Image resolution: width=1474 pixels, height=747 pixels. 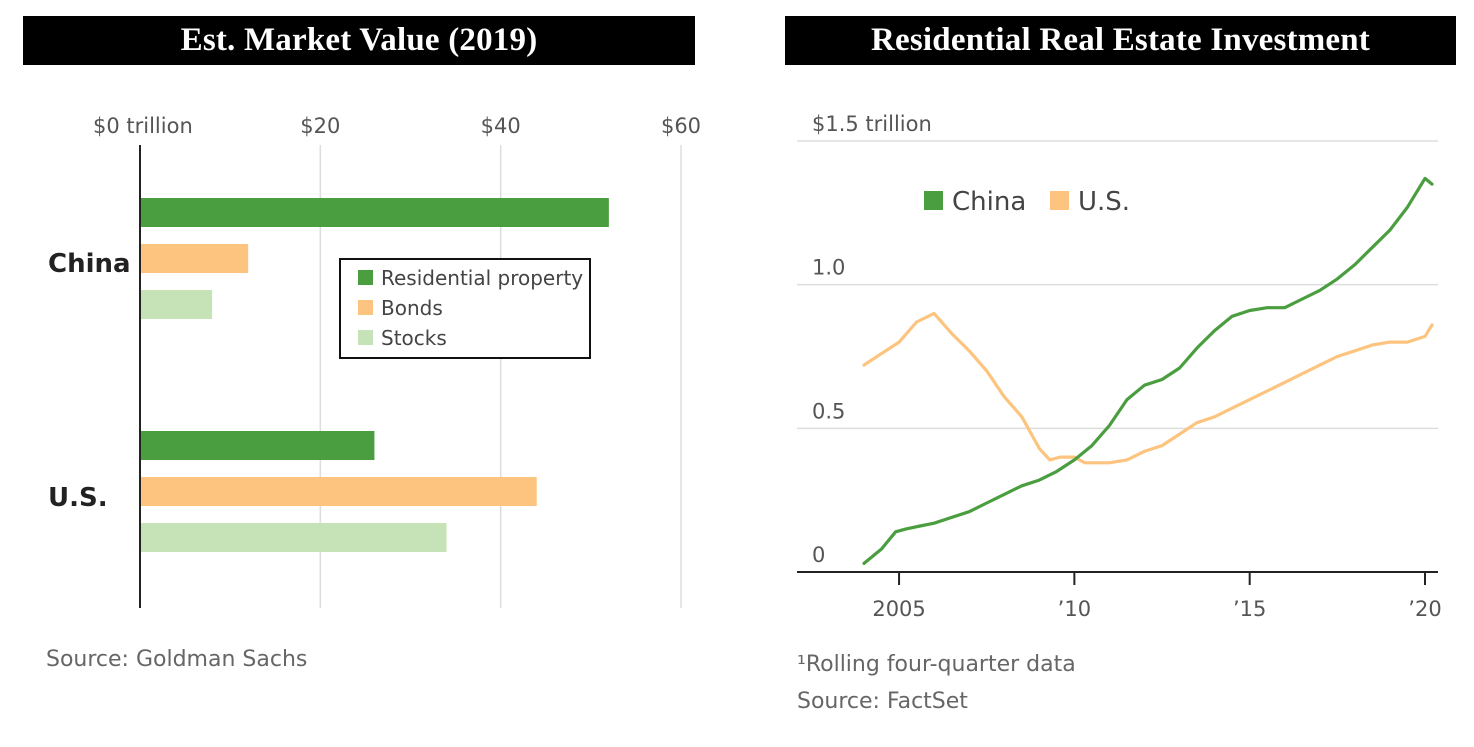 I want to click on legend-swatch-u-s, so click(x=1059, y=200).